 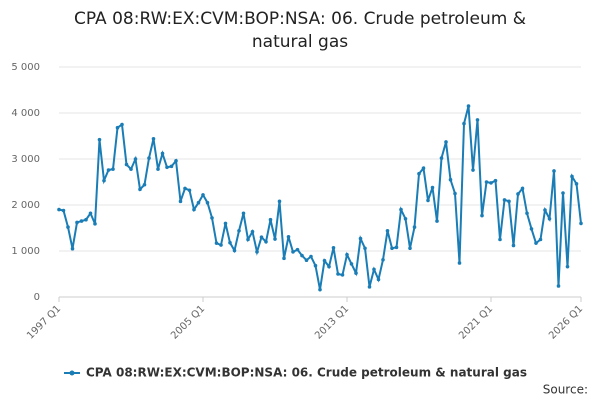 I want to click on y-tick-label: 4 000, so click(x=25, y=113).